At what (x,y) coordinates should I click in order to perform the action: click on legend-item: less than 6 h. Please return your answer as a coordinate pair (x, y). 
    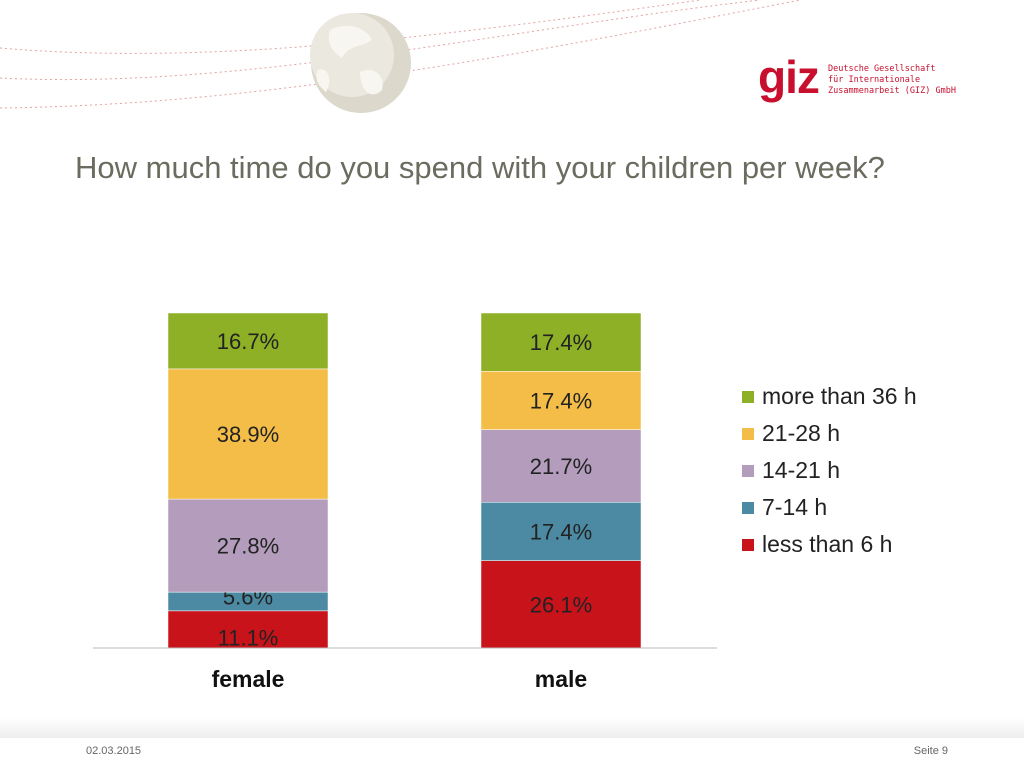
    Looking at the image, I should click on (829, 544).